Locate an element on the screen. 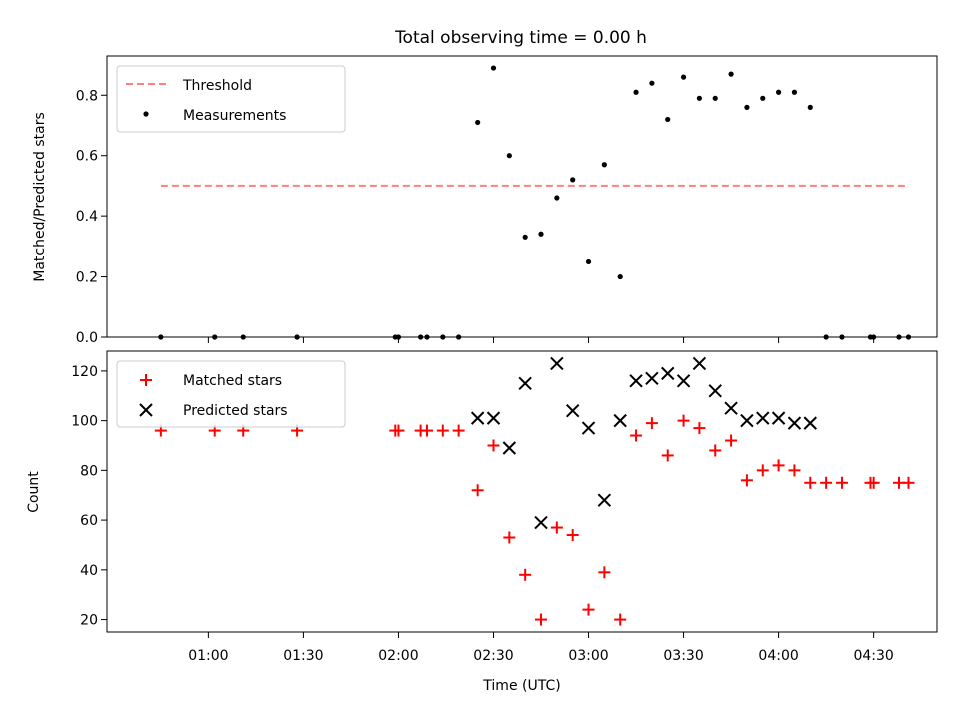 The height and width of the screenshot is (724, 960). bottom-y-tick-label: 100 is located at coordinates (84, 422).